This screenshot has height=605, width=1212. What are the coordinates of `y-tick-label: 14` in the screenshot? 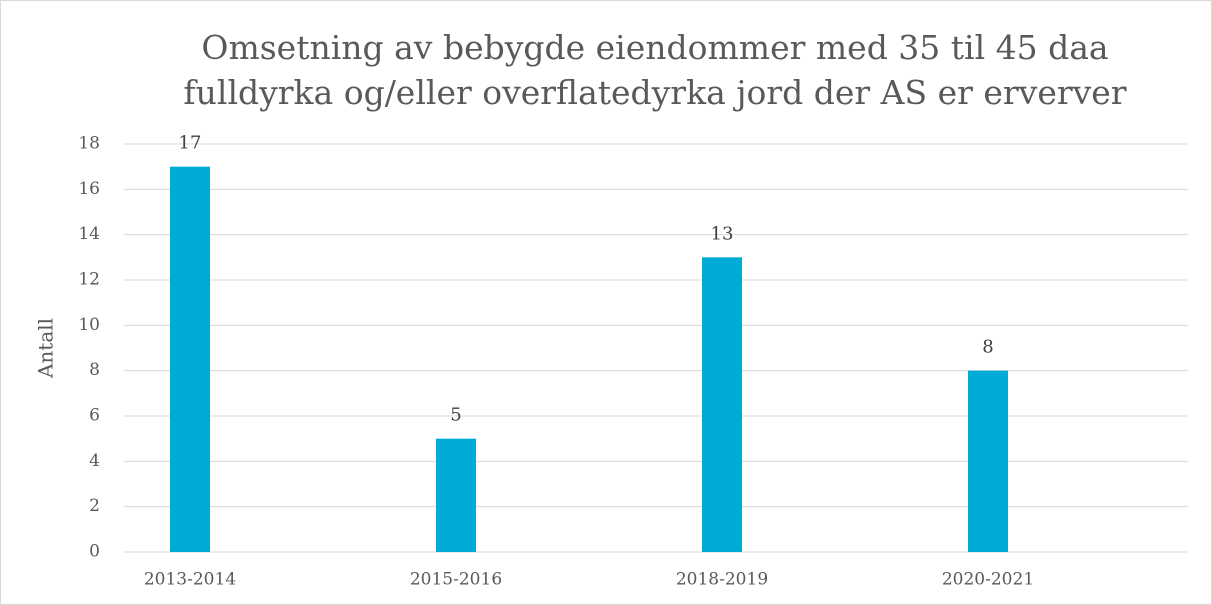 It's located at (89, 234).